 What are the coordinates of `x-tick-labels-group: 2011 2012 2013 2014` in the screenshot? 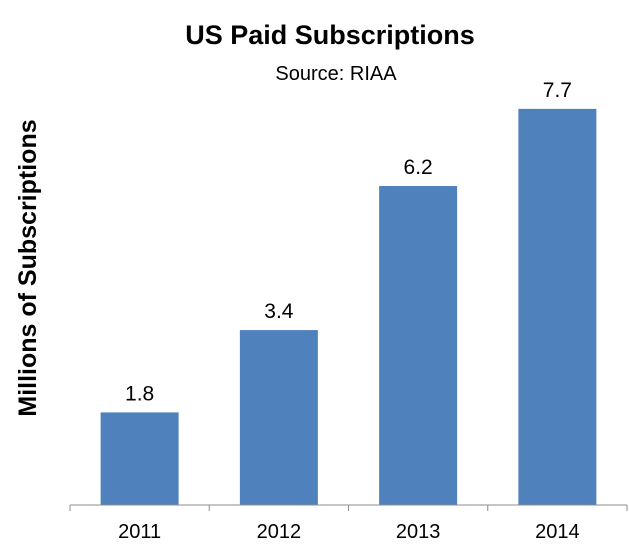 It's located at (349, 532).